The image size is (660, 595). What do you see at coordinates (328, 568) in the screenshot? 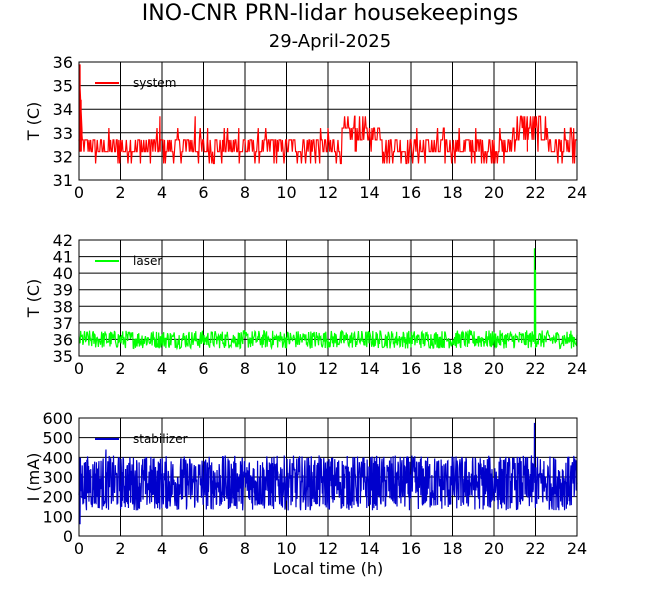
I see `x-axis-label: Local time (h)` at bounding box center [328, 568].